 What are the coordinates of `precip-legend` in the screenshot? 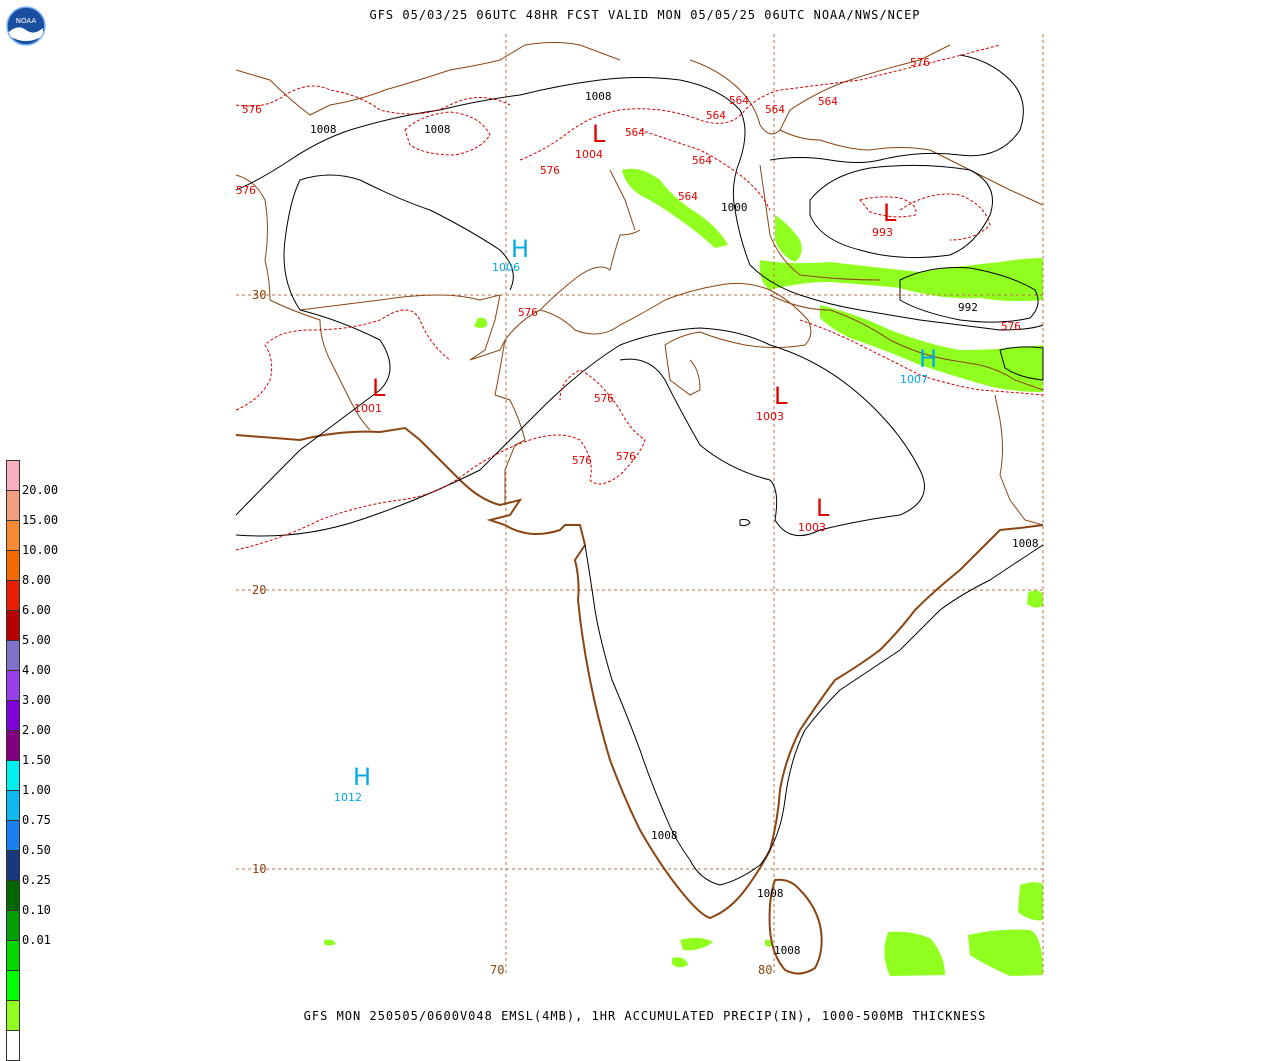 It's located at (13, 760).